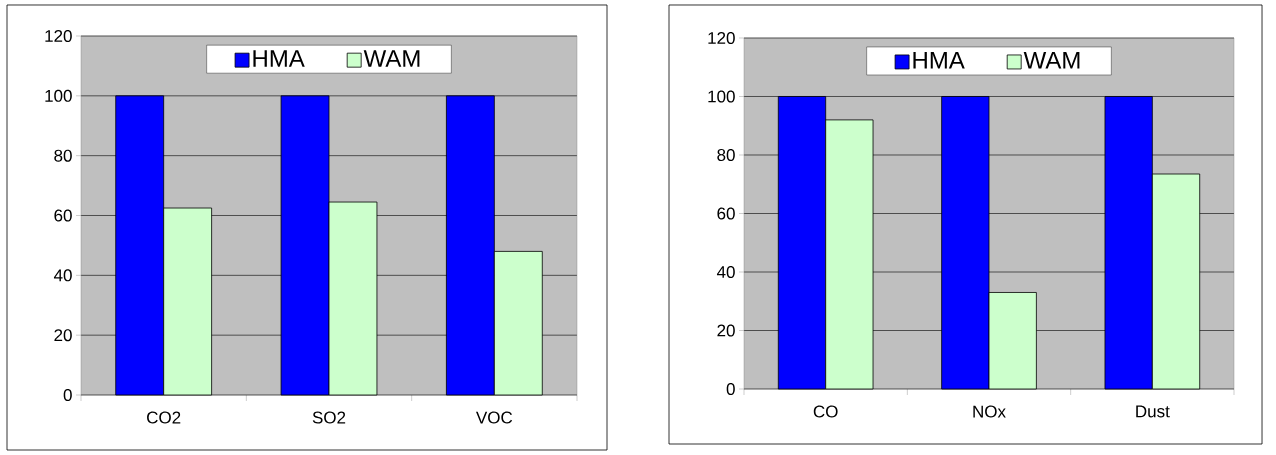 This screenshot has height=455, width=1276. Describe the element at coordinates (825, 411) in the screenshot. I see `x-tick-label: CO` at that location.